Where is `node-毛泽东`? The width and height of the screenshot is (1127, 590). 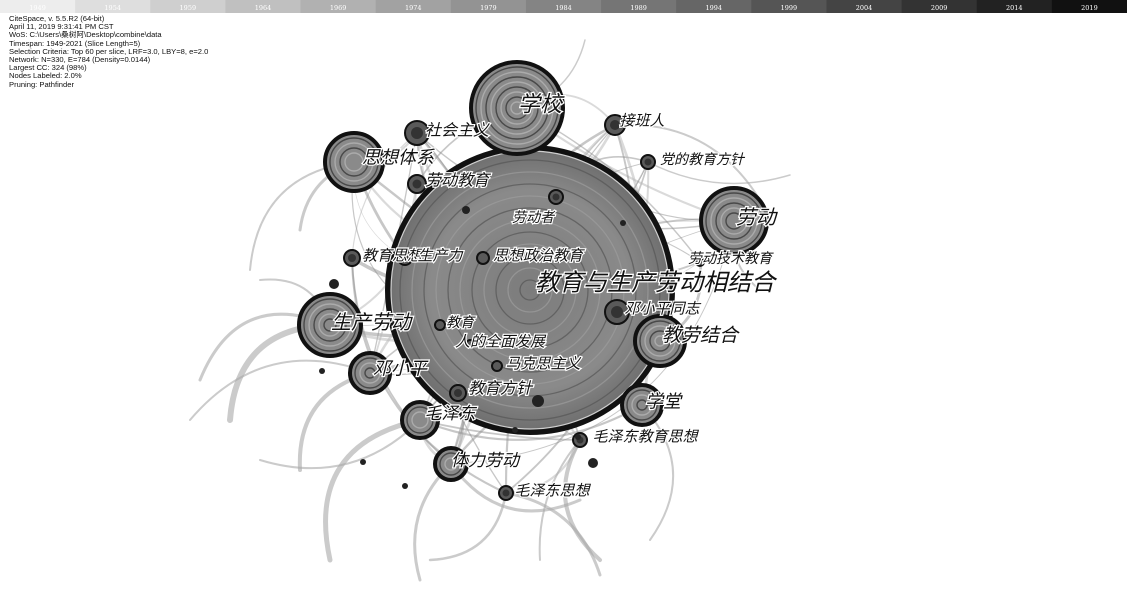 node-毛泽东 is located at coordinates (420, 420).